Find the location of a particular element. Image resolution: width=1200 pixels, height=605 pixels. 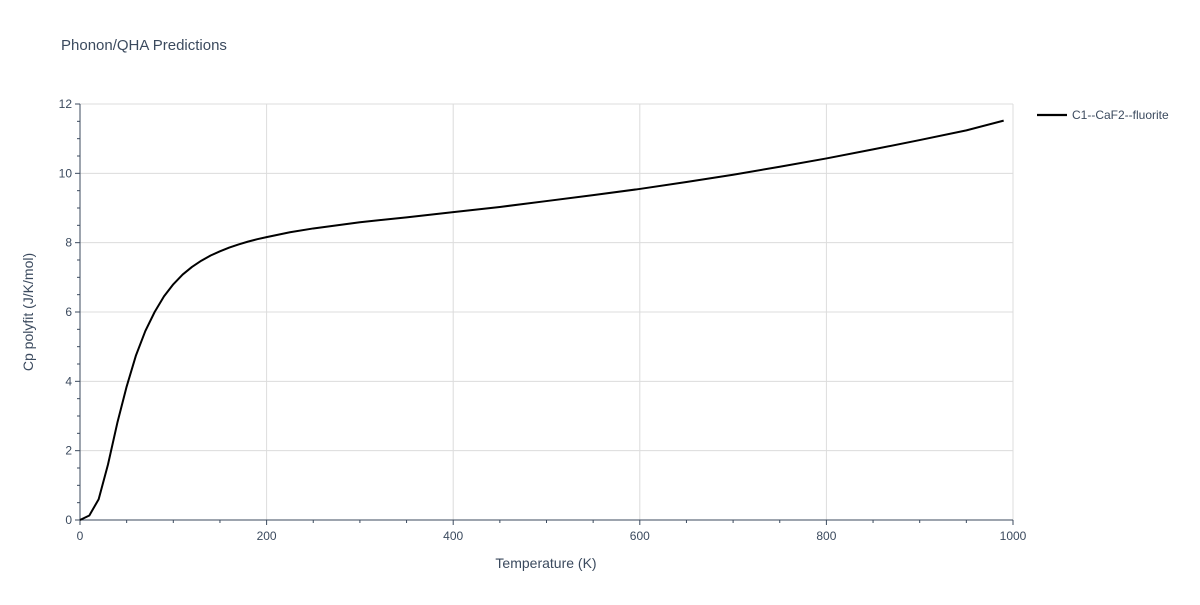

legend-label: C1--CaF2--fluorite is located at coordinates (1120, 115).